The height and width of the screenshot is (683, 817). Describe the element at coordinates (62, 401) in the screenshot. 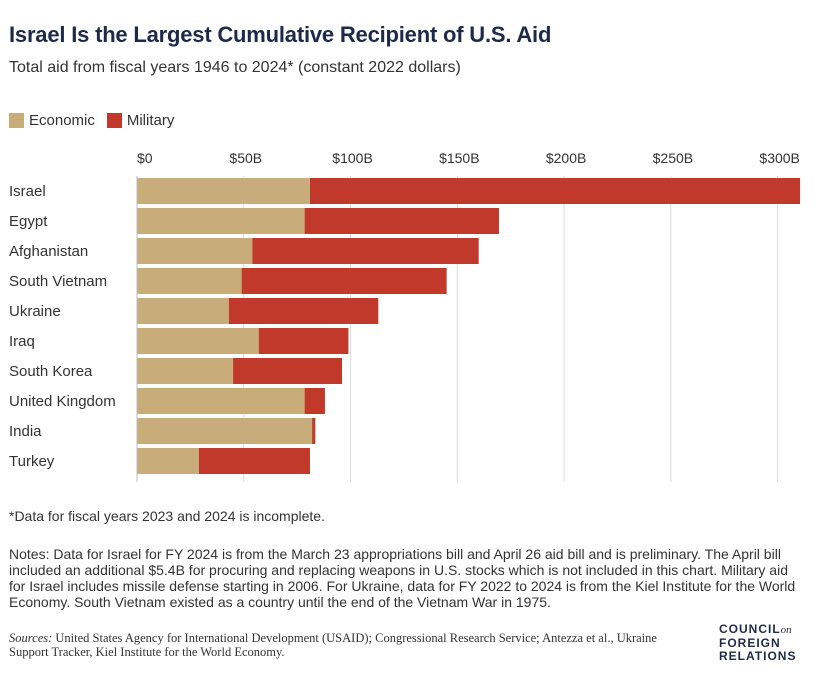

I see `category-label: United Kingdom` at that location.